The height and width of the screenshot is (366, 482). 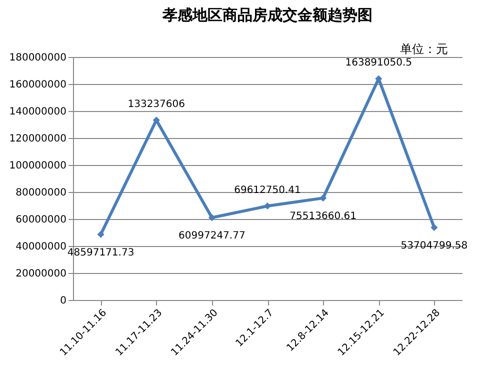 I want to click on y-tick-label: 140000000, so click(x=37, y=112).